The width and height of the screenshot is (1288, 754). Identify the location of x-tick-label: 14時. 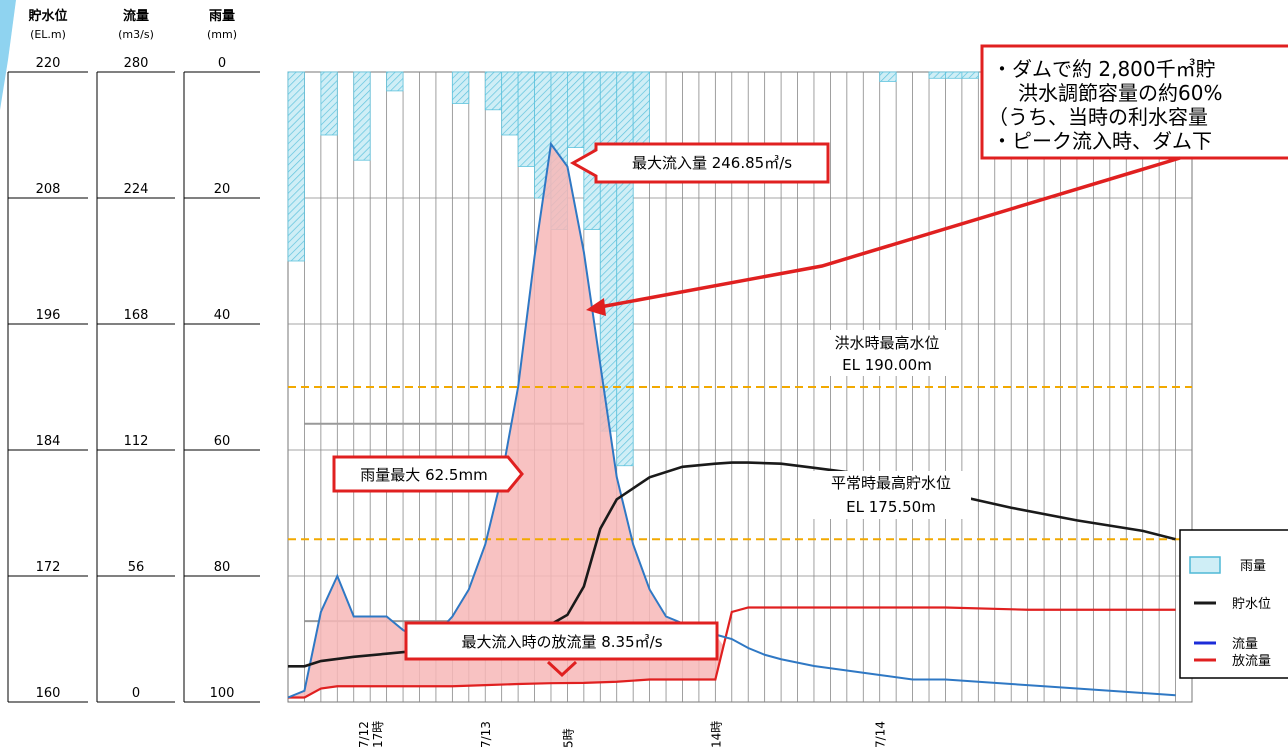
(716, 734).